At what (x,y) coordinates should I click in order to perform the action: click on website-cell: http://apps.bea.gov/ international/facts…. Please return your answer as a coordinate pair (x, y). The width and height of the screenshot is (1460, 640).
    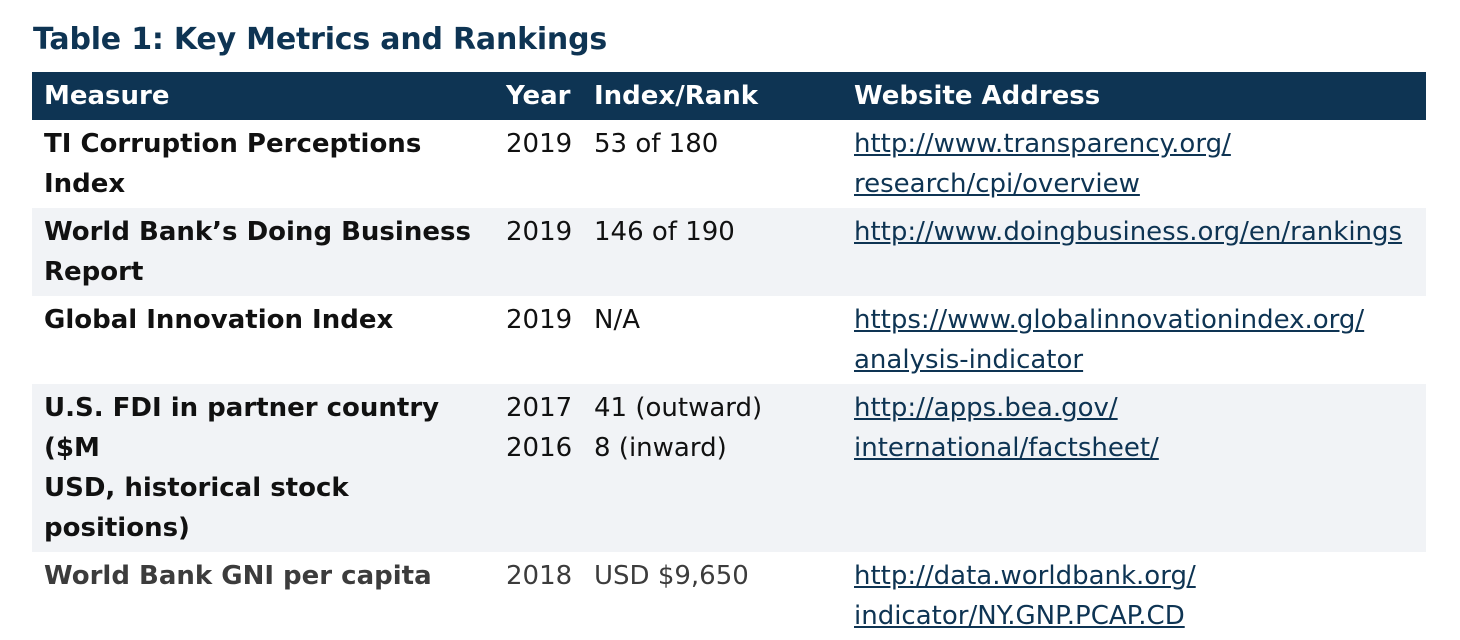
    Looking at the image, I should click on (1134, 468).